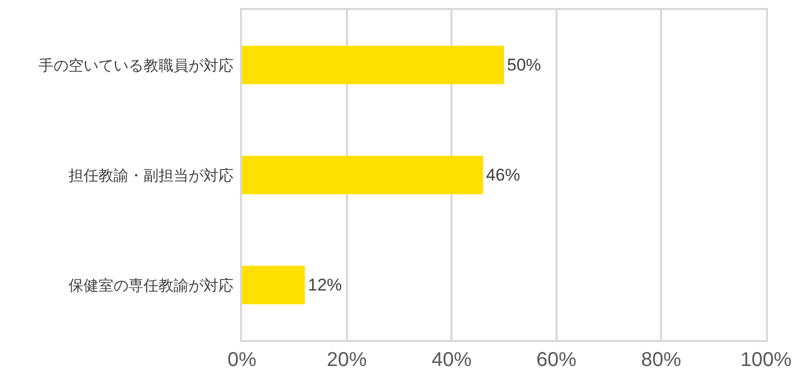 The width and height of the screenshot is (809, 385). Describe the element at coordinates (524, 65) in the screenshot. I see `data-label: 50%` at that location.